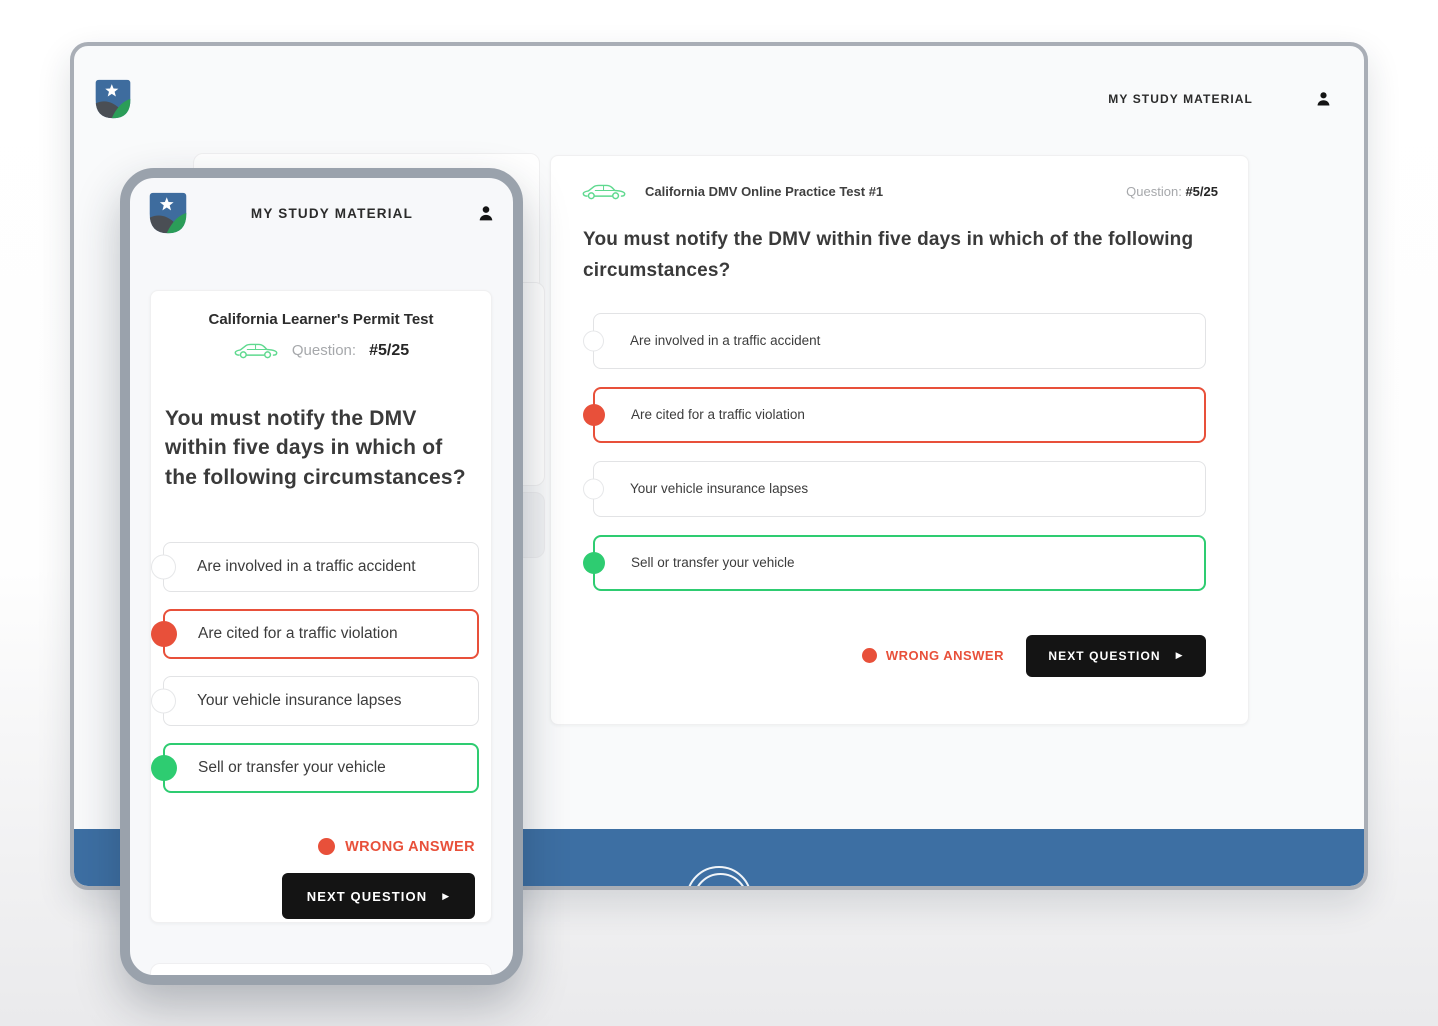 The width and height of the screenshot is (1438, 1026). I want to click on mobile-header: MY STUDY MATERIAL, so click(321, 206).